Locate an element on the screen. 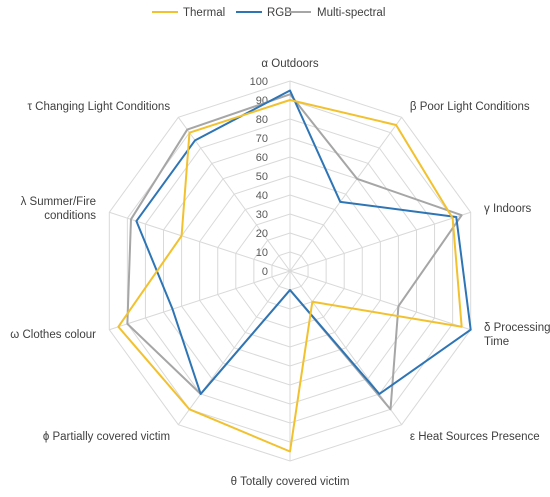 The height and width of the screenshot is (497, 550). legend-label: RGB is located at coordinates (279, 13).